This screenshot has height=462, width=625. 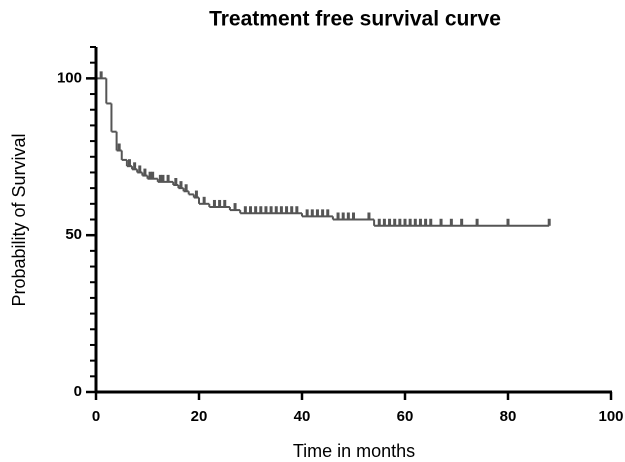 I want to click on x-tick-label: 80, so click(x=508, y=416).